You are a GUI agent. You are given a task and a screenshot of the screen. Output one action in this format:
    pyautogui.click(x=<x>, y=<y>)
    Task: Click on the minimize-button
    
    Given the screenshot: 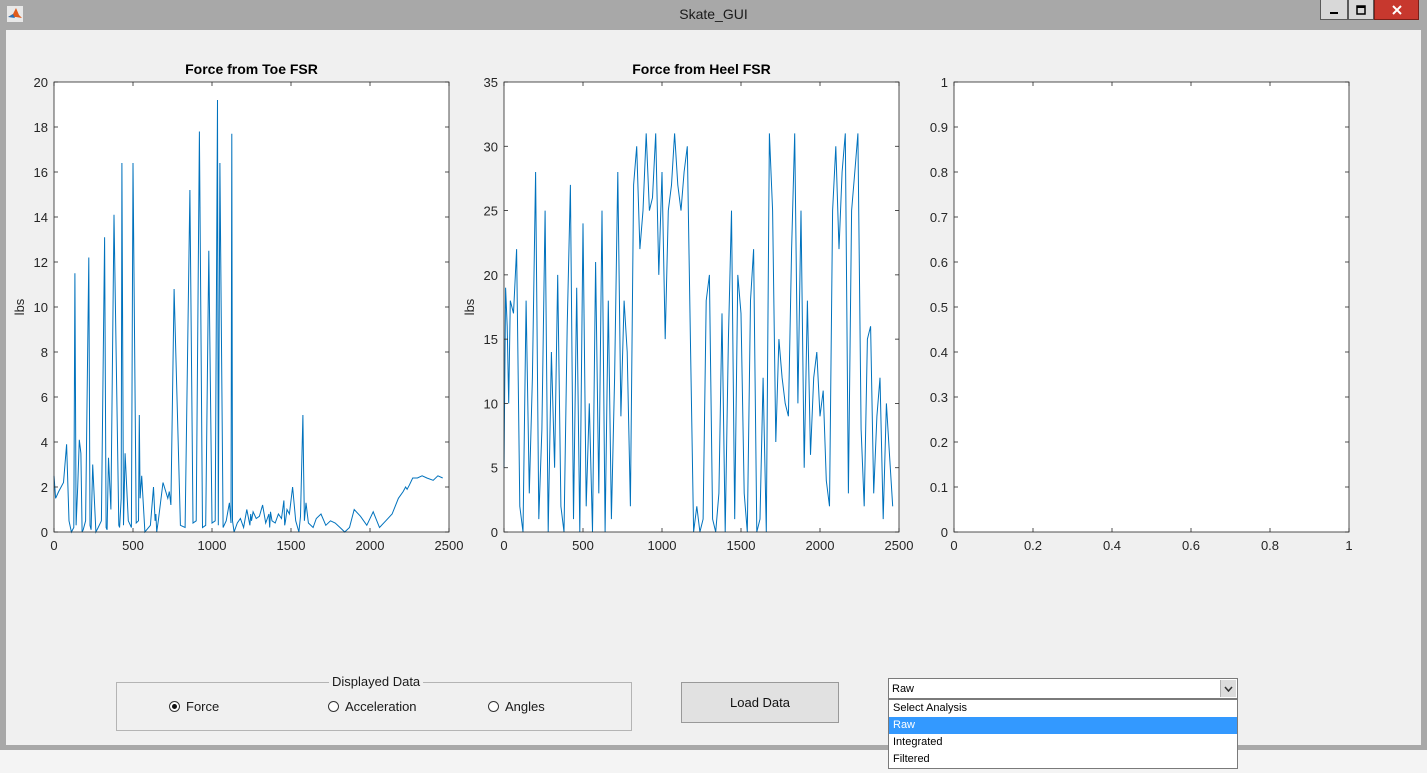 What is the action you would take?
    pyautogui.click(x=1334, y=10)
    